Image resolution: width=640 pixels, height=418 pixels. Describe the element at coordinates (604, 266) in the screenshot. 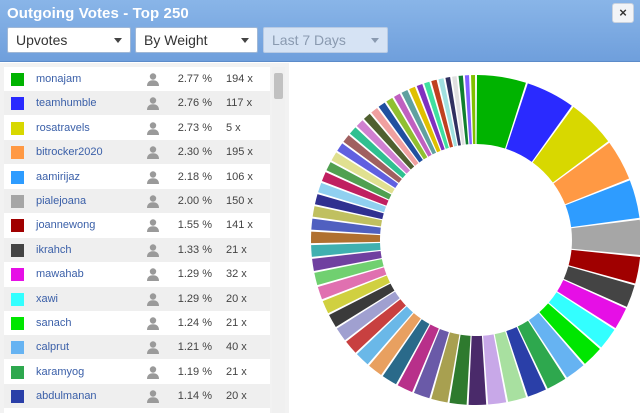

I see `donut-slice-joannewong` at that location.